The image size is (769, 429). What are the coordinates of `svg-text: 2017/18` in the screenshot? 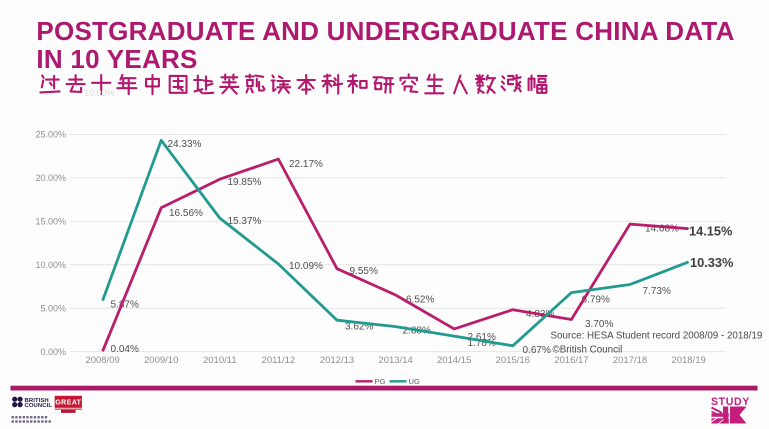 It's located at (630, 360).